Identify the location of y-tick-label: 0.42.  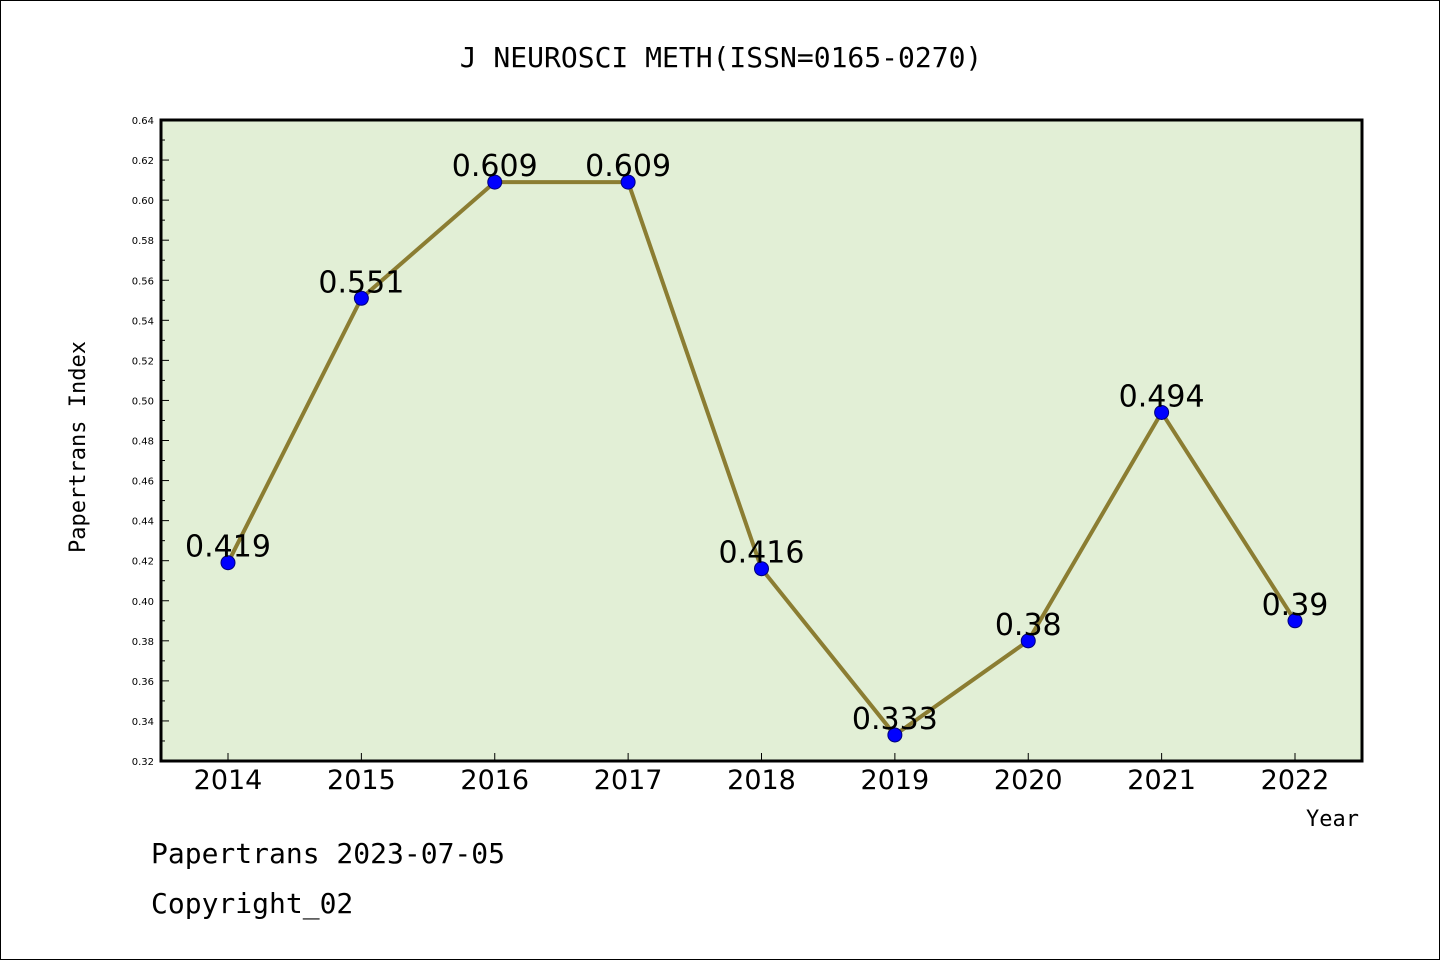
(143, 562).